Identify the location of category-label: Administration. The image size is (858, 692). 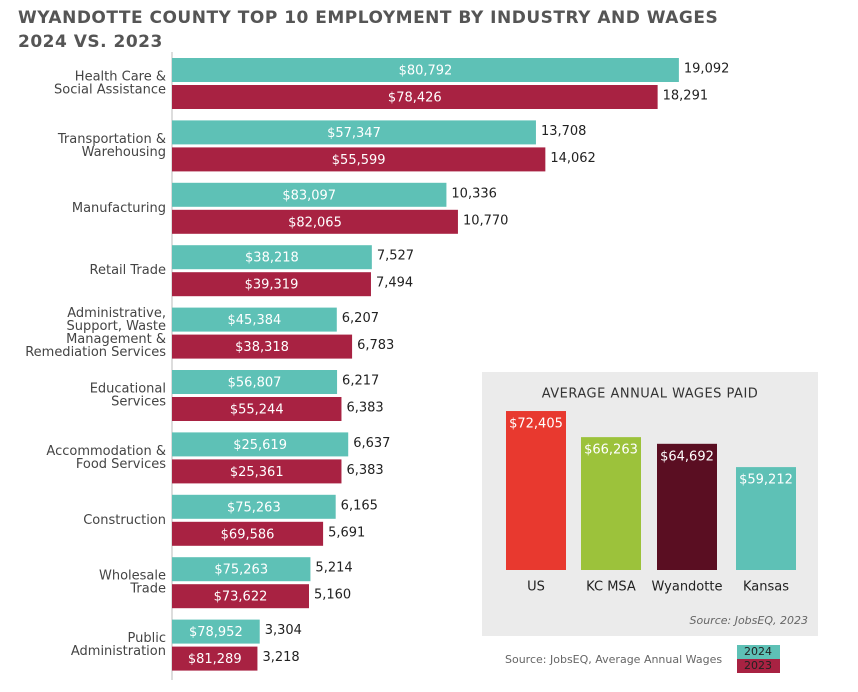
(118, 651).